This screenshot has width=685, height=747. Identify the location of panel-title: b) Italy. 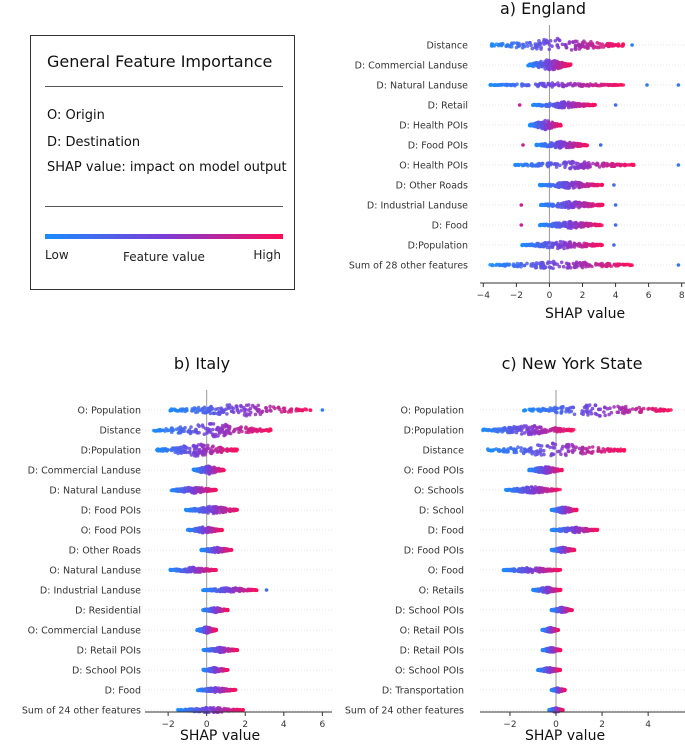
(202, 363).